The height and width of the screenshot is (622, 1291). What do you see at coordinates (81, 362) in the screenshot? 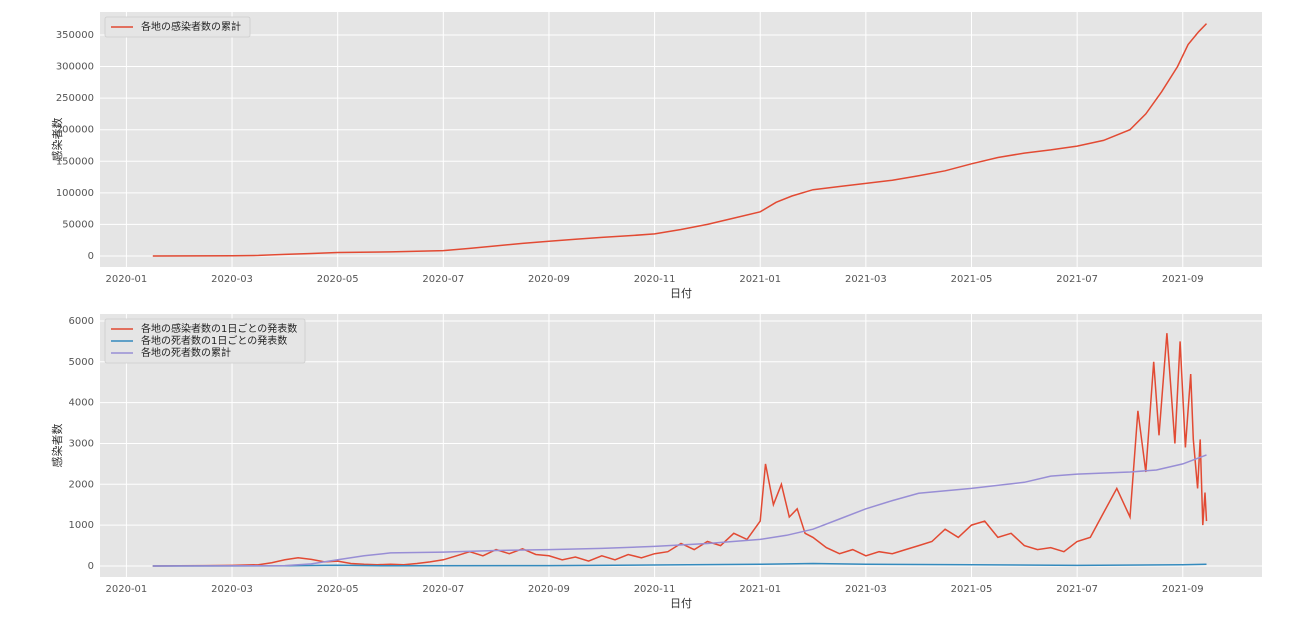
I see `y-tick-label: 5000` at bounding box center [81, 362].